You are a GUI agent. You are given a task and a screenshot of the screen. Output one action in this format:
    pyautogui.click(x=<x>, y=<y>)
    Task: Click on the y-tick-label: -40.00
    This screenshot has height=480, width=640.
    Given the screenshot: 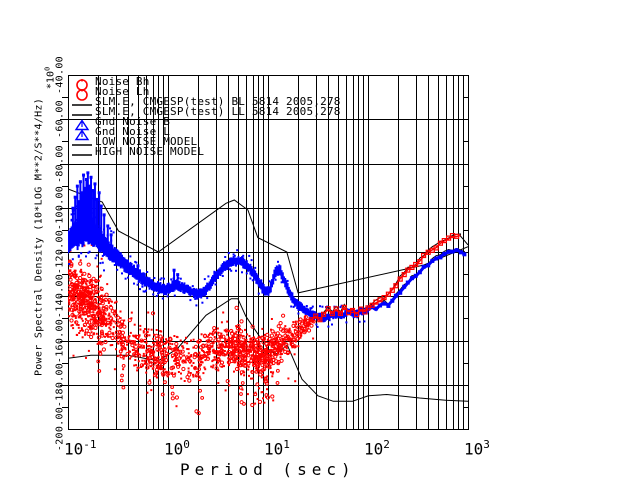 What is the action you would take?
    pyautogui.click(x=60, y=75)
    